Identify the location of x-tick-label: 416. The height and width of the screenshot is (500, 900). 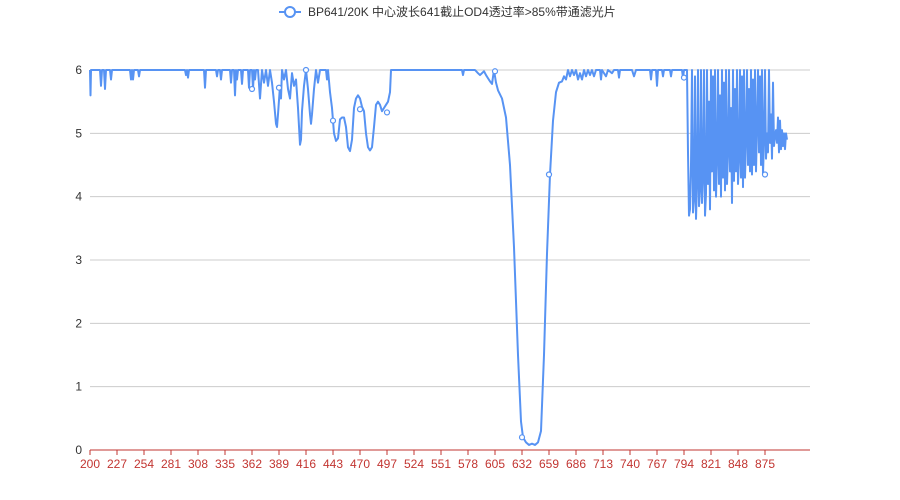
(306, 464).